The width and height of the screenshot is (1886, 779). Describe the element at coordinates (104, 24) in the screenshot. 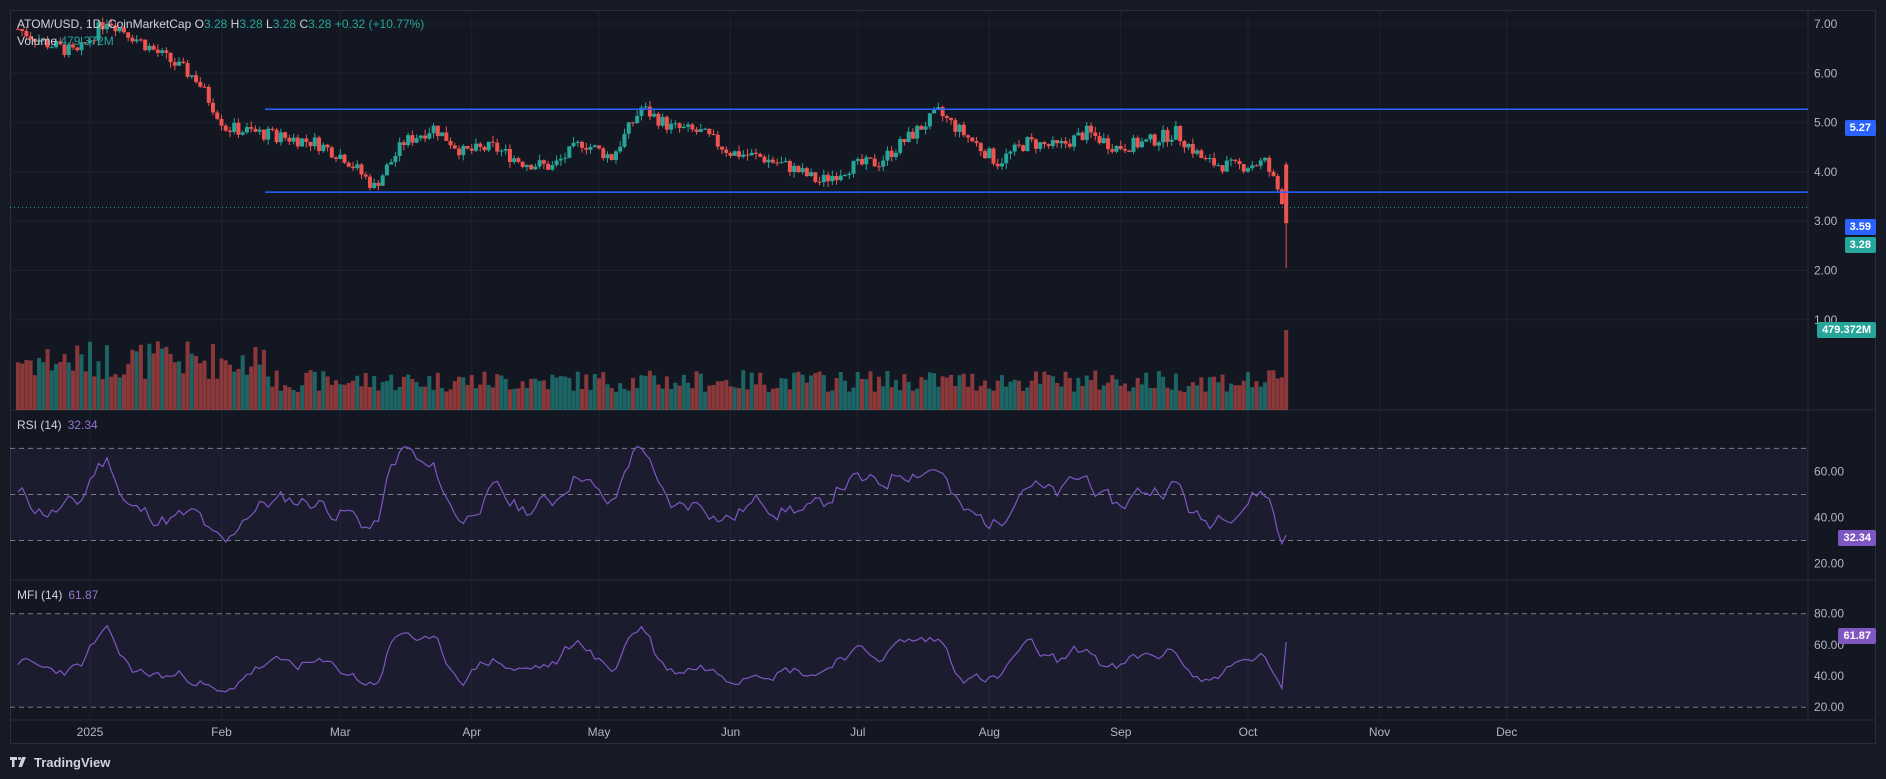

I see `symbol-label: ATOM/USD, 1D, CoinMarketCap` at that location.